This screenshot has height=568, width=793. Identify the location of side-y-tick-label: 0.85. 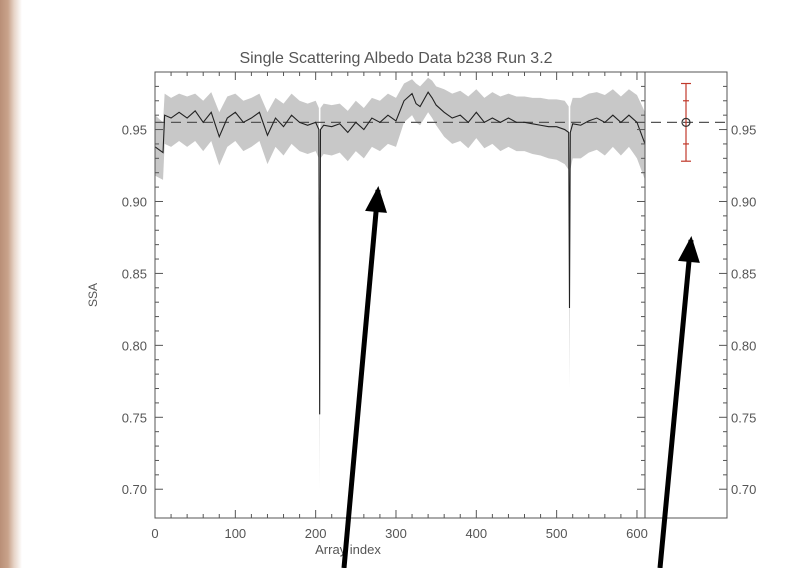
(743, 273).